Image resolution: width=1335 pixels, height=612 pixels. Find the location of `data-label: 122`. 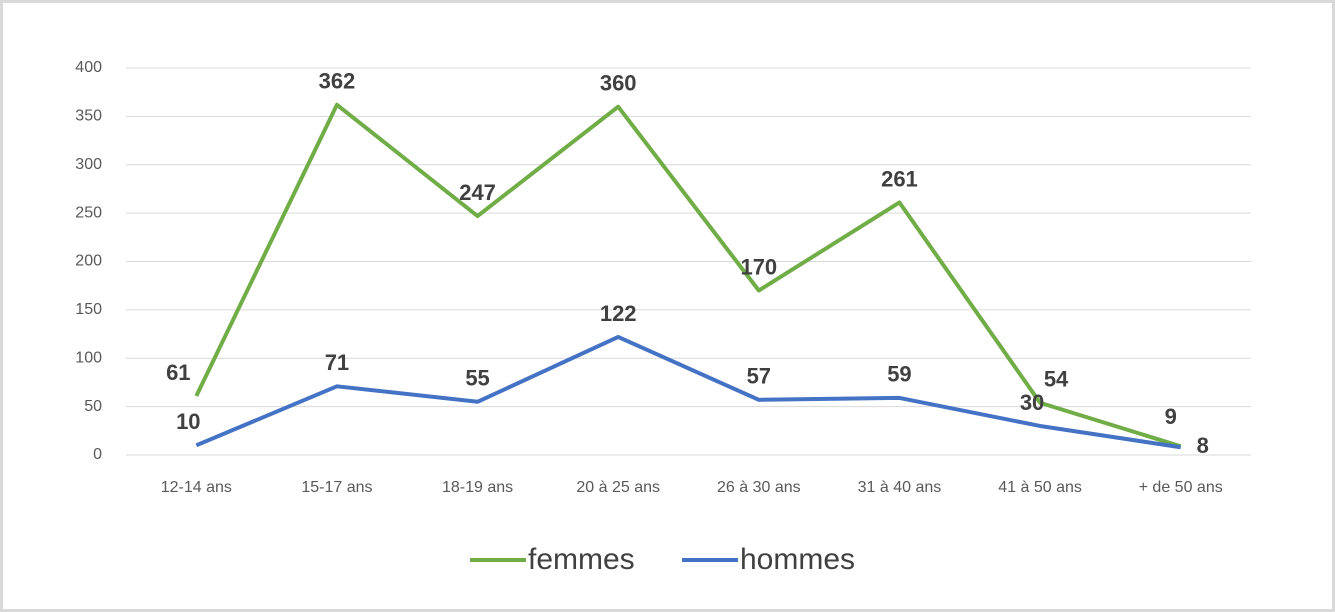

data-label: 122 is located at coordinates (618, 313).